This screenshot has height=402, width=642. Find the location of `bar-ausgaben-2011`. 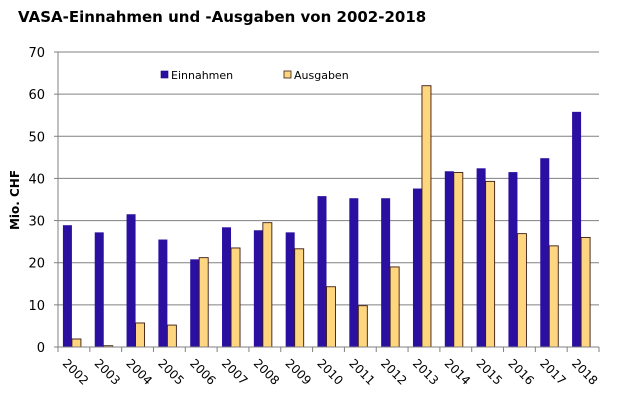

bar-ausgaben-2011 is located at coordinates (362, 326).